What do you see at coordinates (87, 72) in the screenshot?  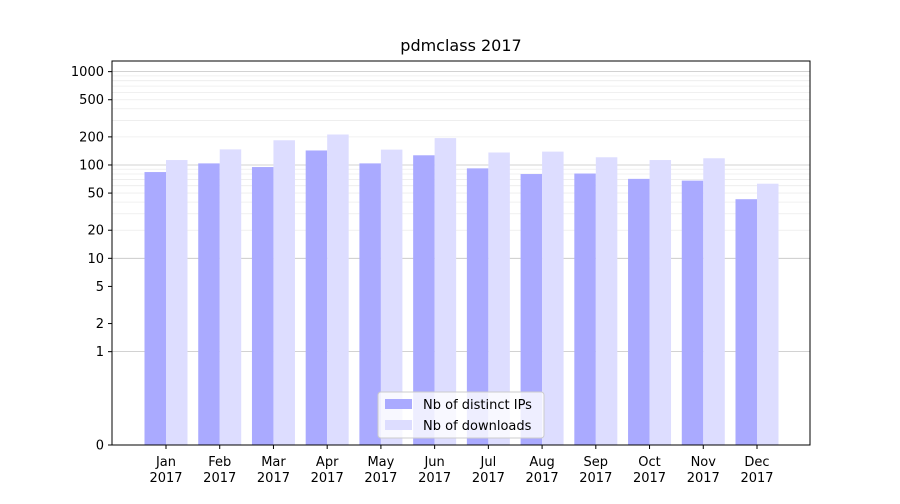 I see `y-tick-label: 1000` at bounding box center [87, 72].